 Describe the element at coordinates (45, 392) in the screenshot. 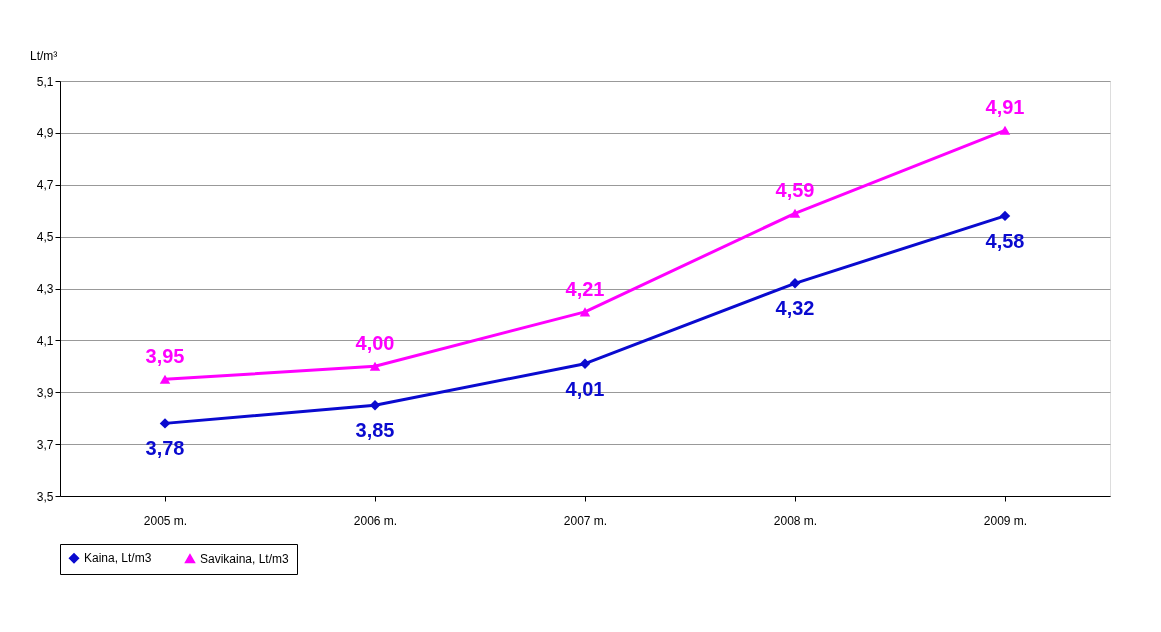

I see `y-tick-label: 3,9` at that location.